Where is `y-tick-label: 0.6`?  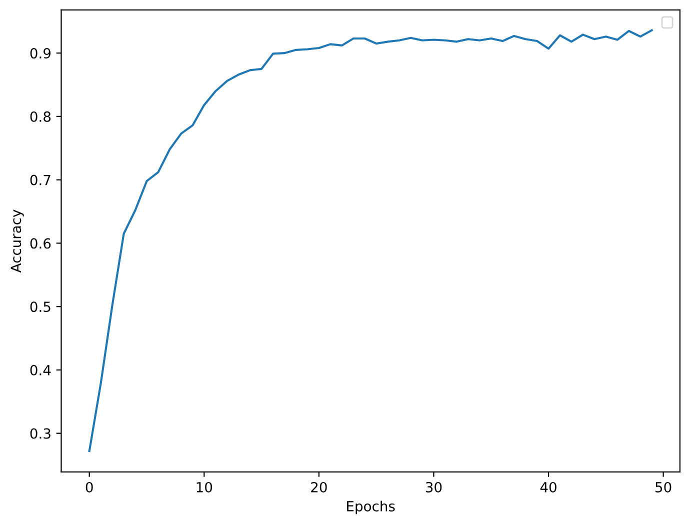
y-tick-label: 0.6 is located at coordinates (40, 243).